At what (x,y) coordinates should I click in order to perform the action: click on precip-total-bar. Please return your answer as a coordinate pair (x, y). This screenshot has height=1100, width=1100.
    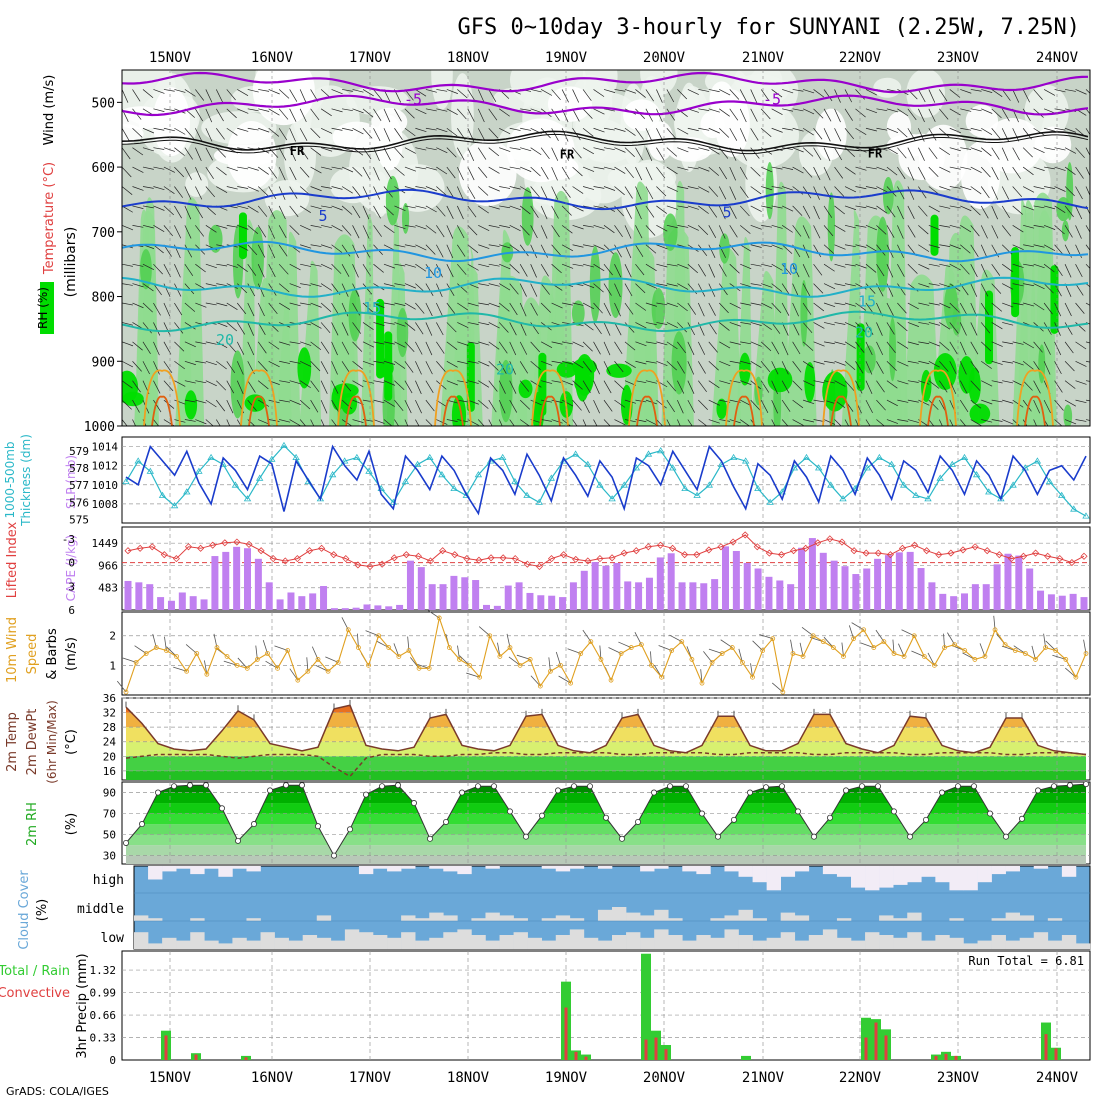
    Looking at the image, I should click on (746, 1057).